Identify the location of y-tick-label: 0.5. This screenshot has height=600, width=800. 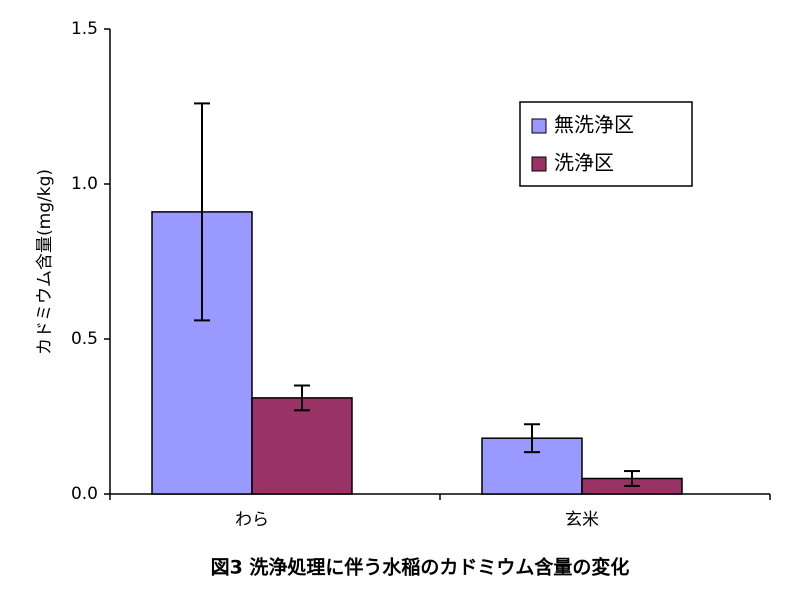
(84, 339).